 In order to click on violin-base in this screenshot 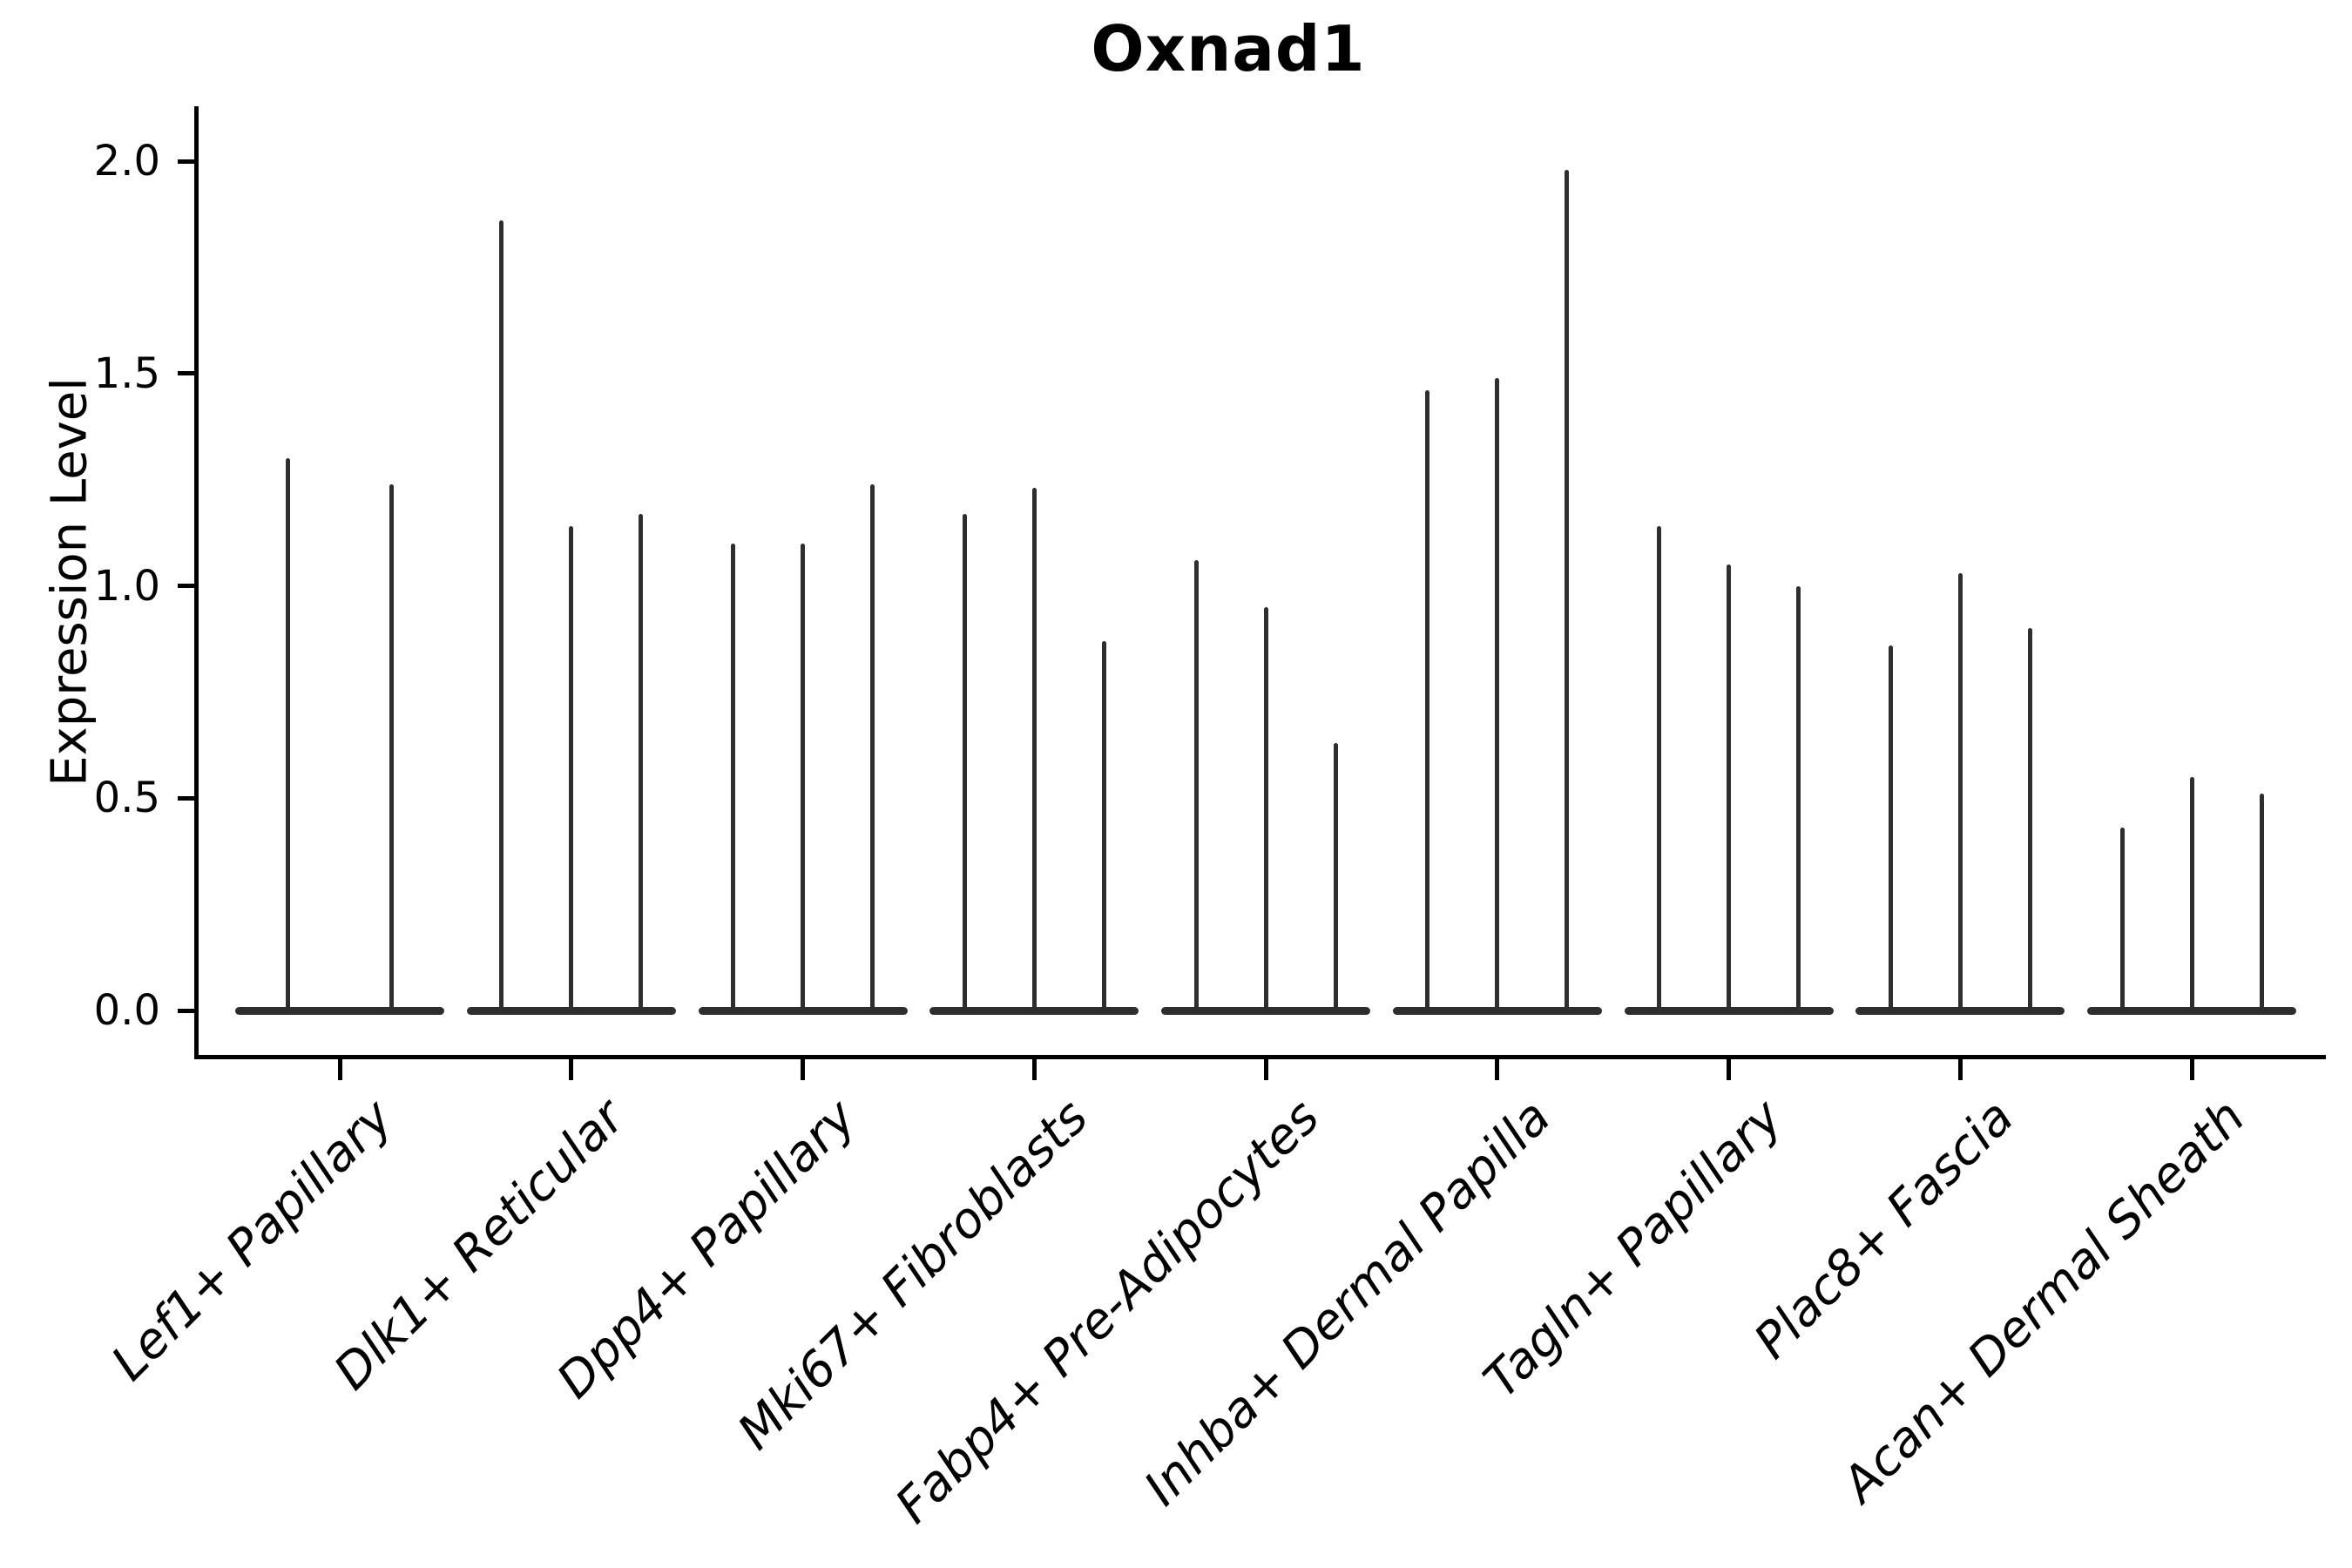, I will do `click(339, 1011)`.